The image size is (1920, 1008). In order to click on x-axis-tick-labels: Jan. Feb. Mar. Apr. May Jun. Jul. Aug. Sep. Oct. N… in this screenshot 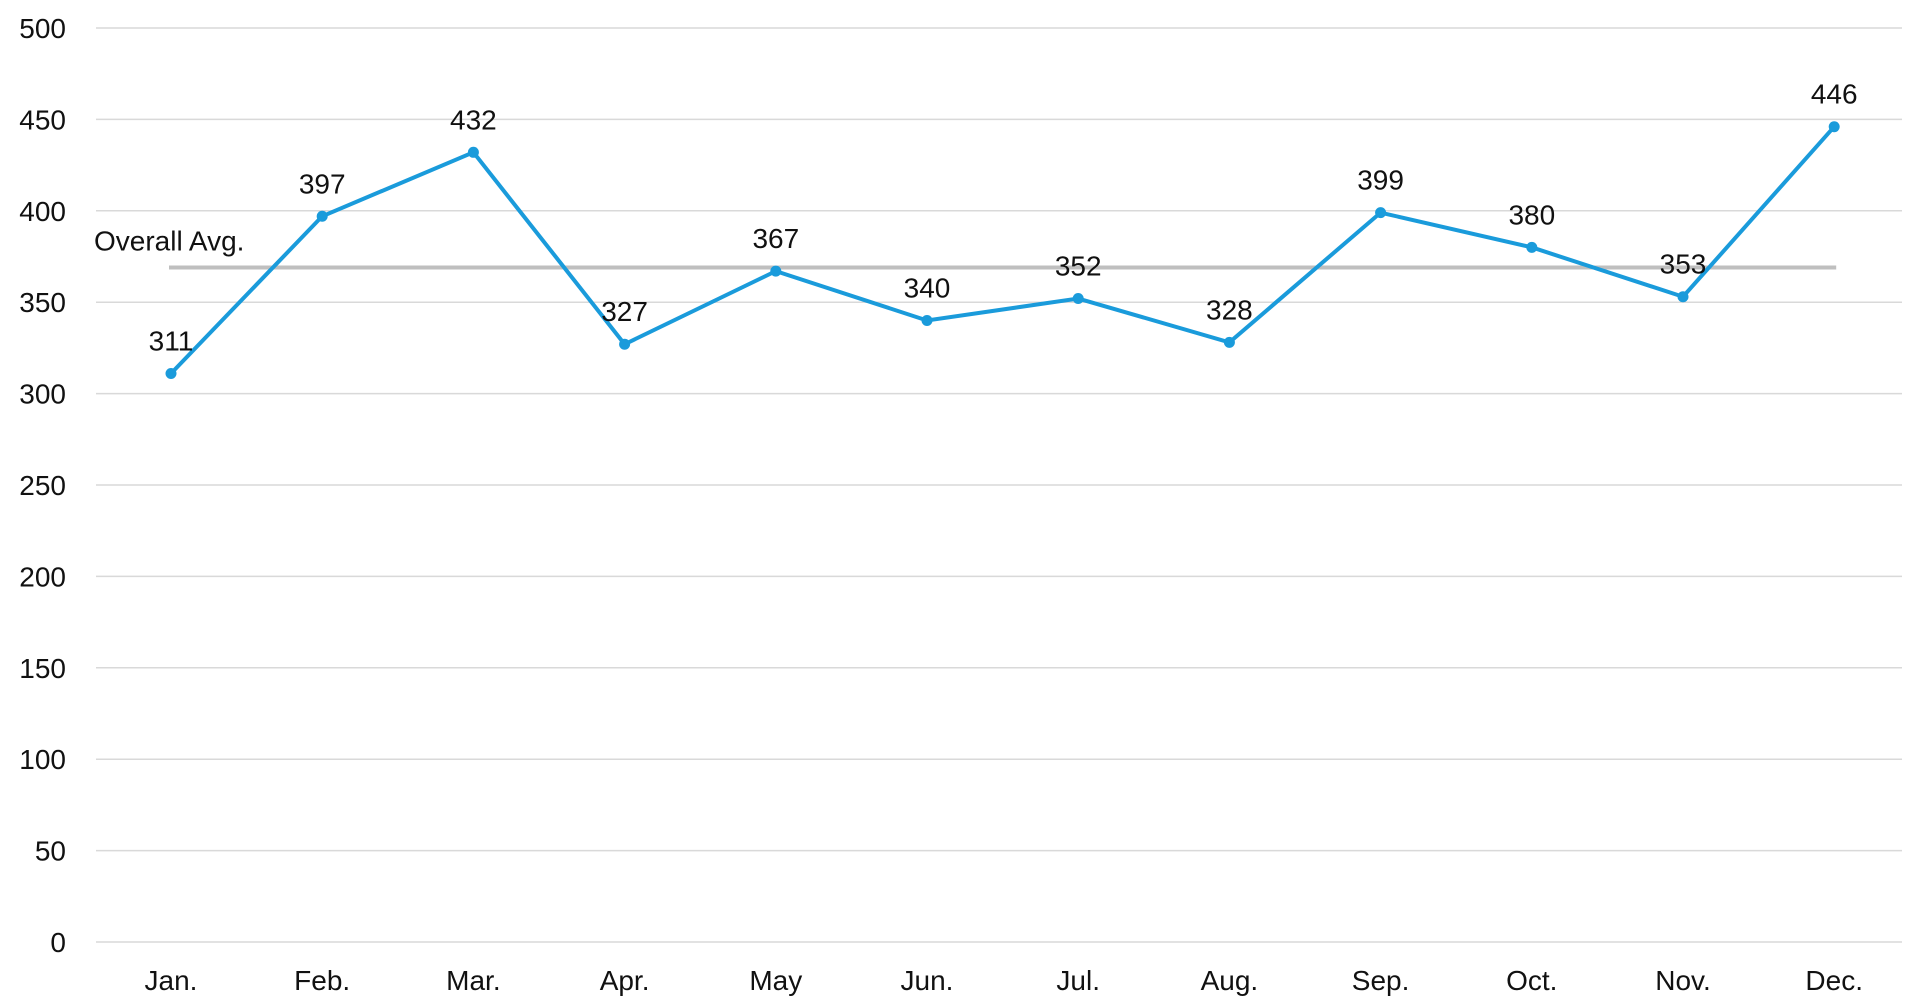, I will do `click(1004, 980)`.